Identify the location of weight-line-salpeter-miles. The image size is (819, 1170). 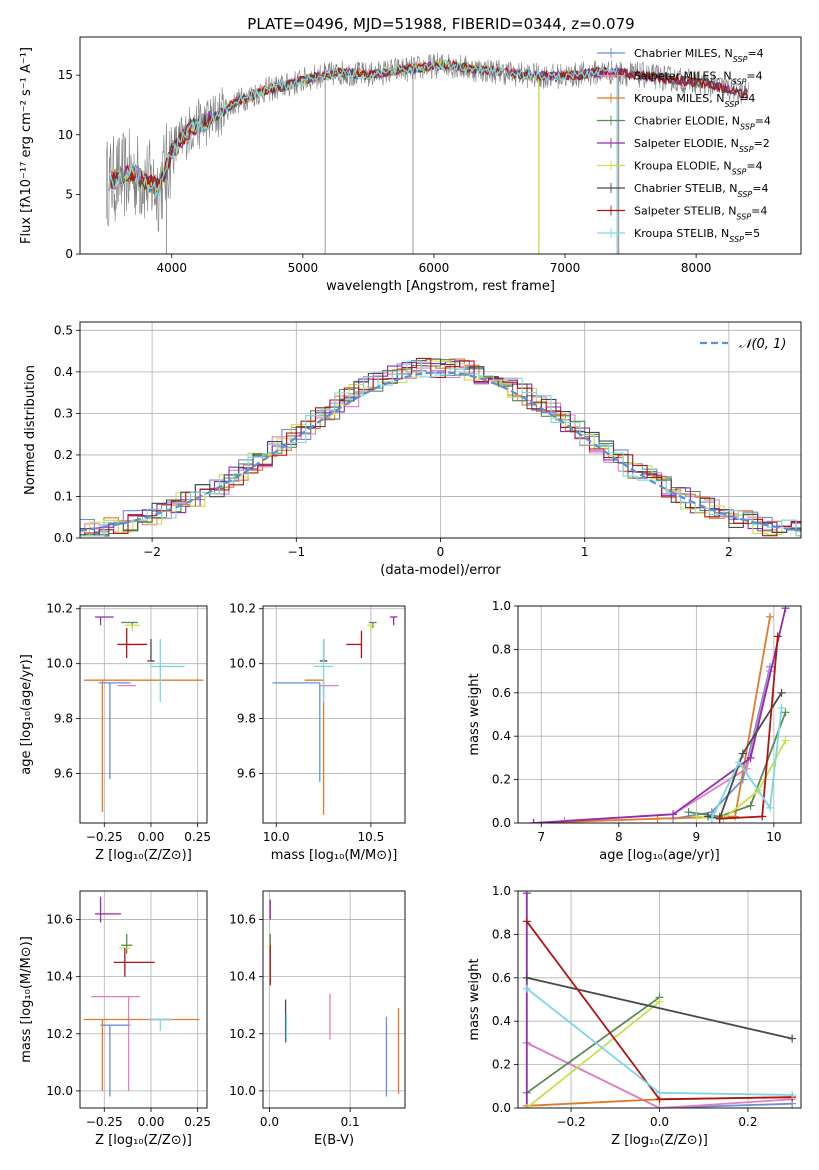
(659, 1075).